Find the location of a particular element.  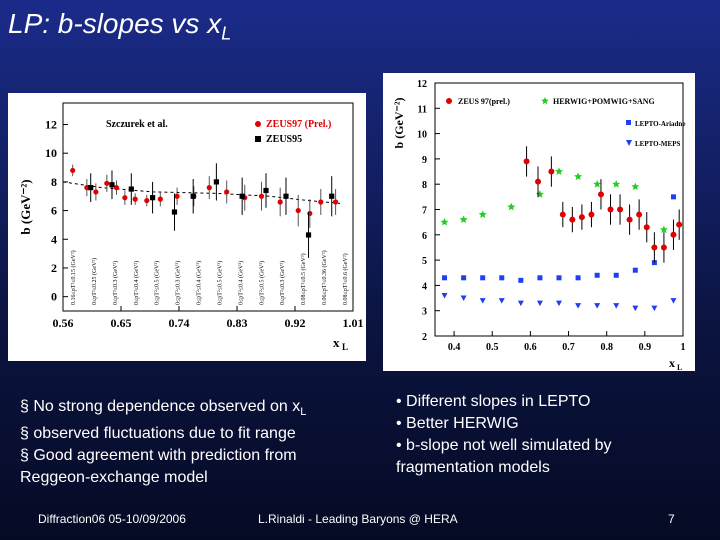

legend-marker-zeus95 is located at coordinates (258, 139).